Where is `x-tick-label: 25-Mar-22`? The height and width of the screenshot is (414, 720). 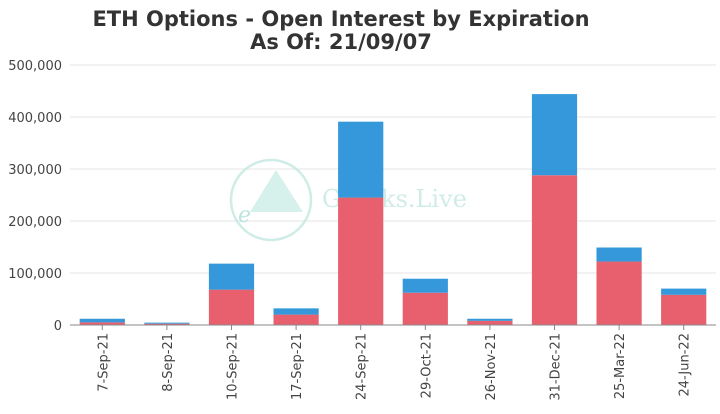 x-tick-label: 25-Mar-22 is located at coordinates (620, 366).